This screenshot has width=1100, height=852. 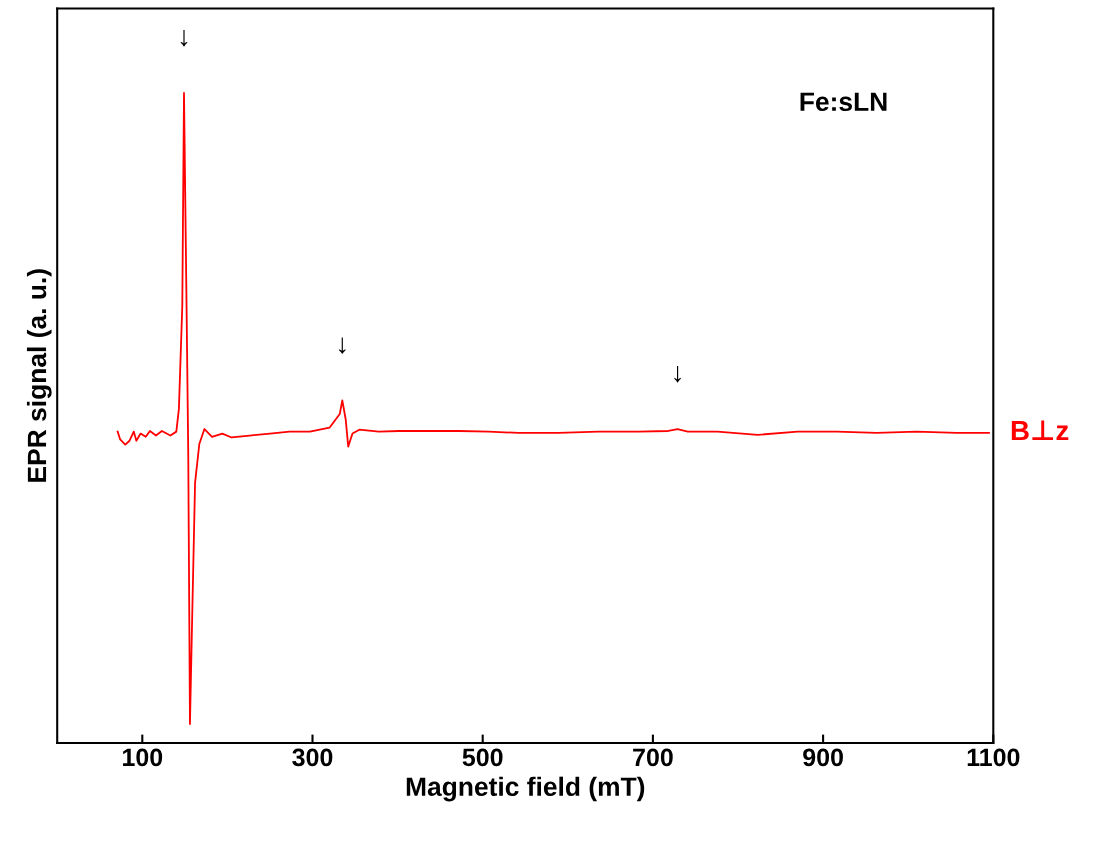 I want to click on x-tick-label: 100, so click(x=143, y=757).